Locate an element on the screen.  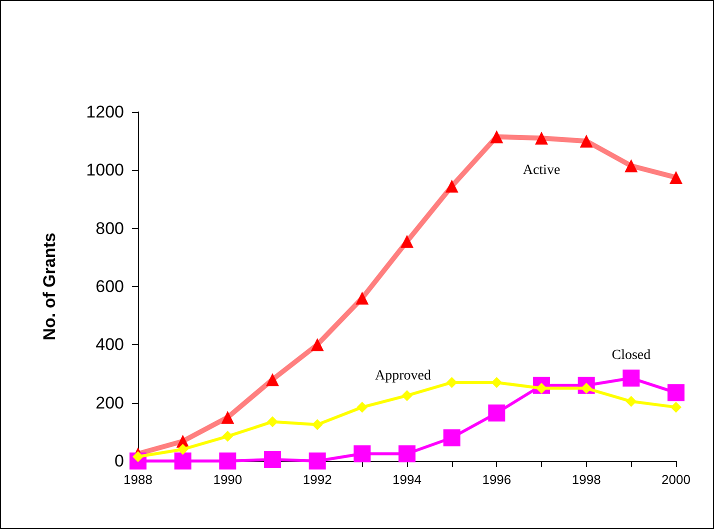
x-tick-label: 2000 is located at coordinates (676, 479).